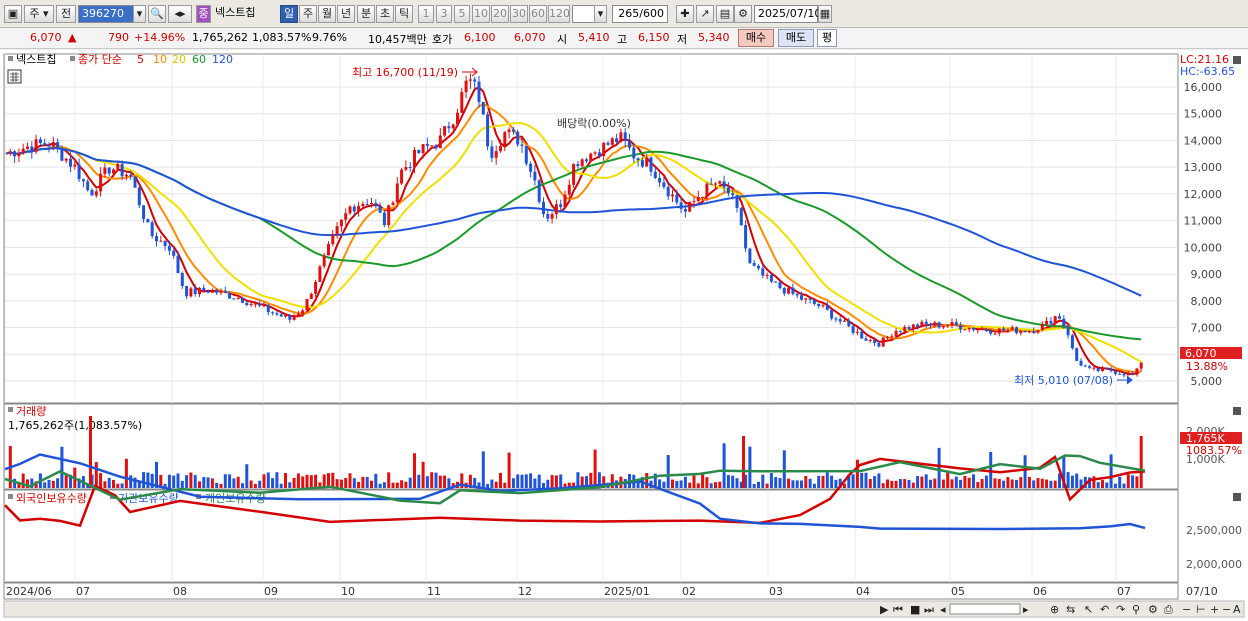 Image resolution: width=1248 pixels, height=621 pixels. What do you see at coordinates (1060, 609) in the screenshot?
I see `scroll-controls: ▶ ⏮ ■ ⏭ ◂ ▸ ⊕ ⇆ ↖ ↶ ↷ ⚲ ⚙ ⎙ − ⊢ + − A` at bounding box center [1060, 609].